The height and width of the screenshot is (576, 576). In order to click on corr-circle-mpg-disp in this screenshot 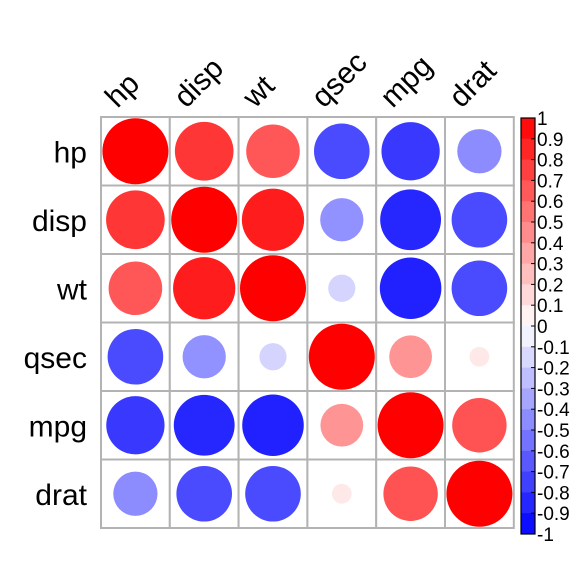, I will do `click(204, 425)`.